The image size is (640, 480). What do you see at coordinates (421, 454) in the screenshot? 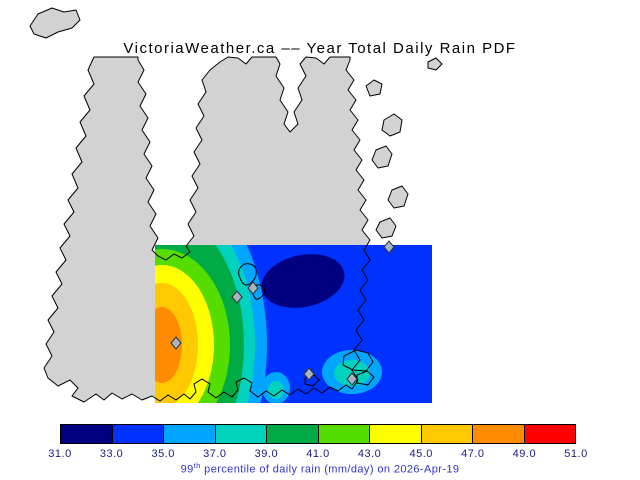
I see `colorbar-tick-label: 45.0` at bounding box center [421, 454].